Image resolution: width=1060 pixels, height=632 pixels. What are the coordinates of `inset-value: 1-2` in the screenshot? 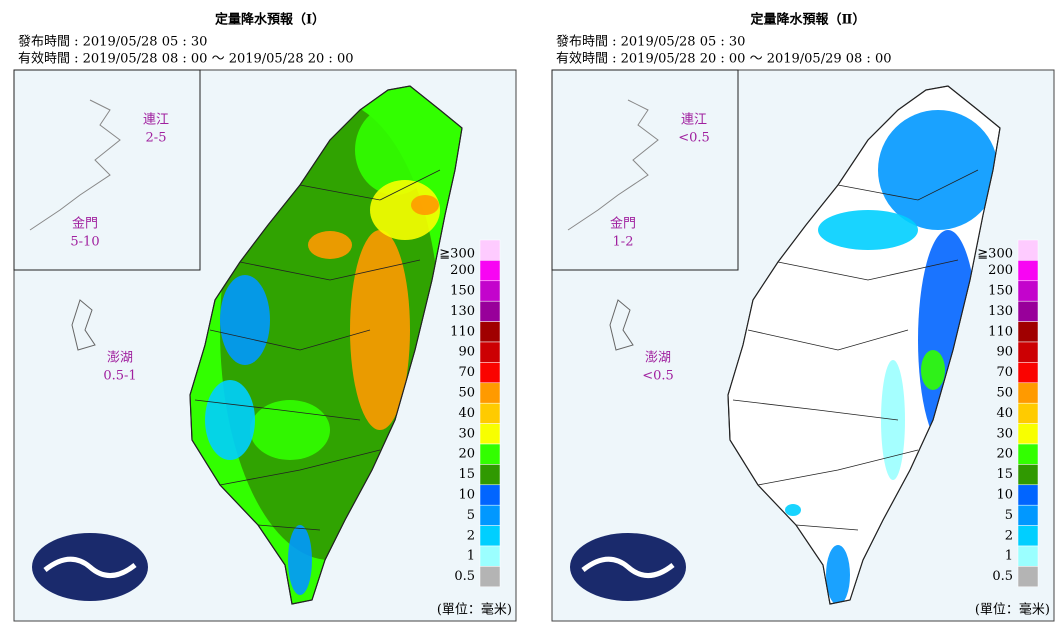 It's located at (623, 242).